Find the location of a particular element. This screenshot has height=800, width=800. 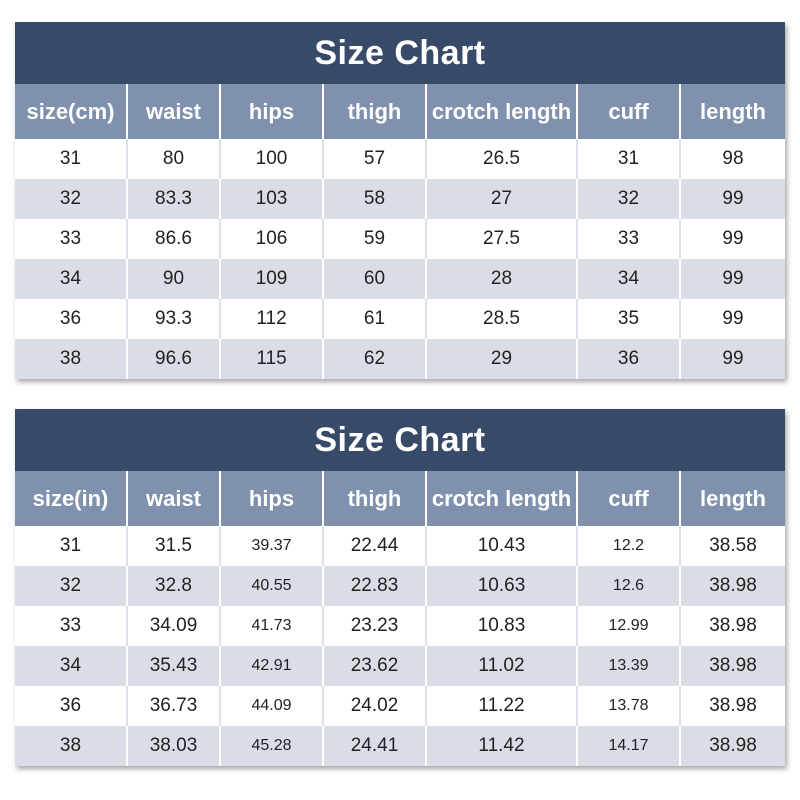

table-row: 33 34.09 41.73 23.23 10.83 12.99 38.98 is located at coordinates (400, 626).